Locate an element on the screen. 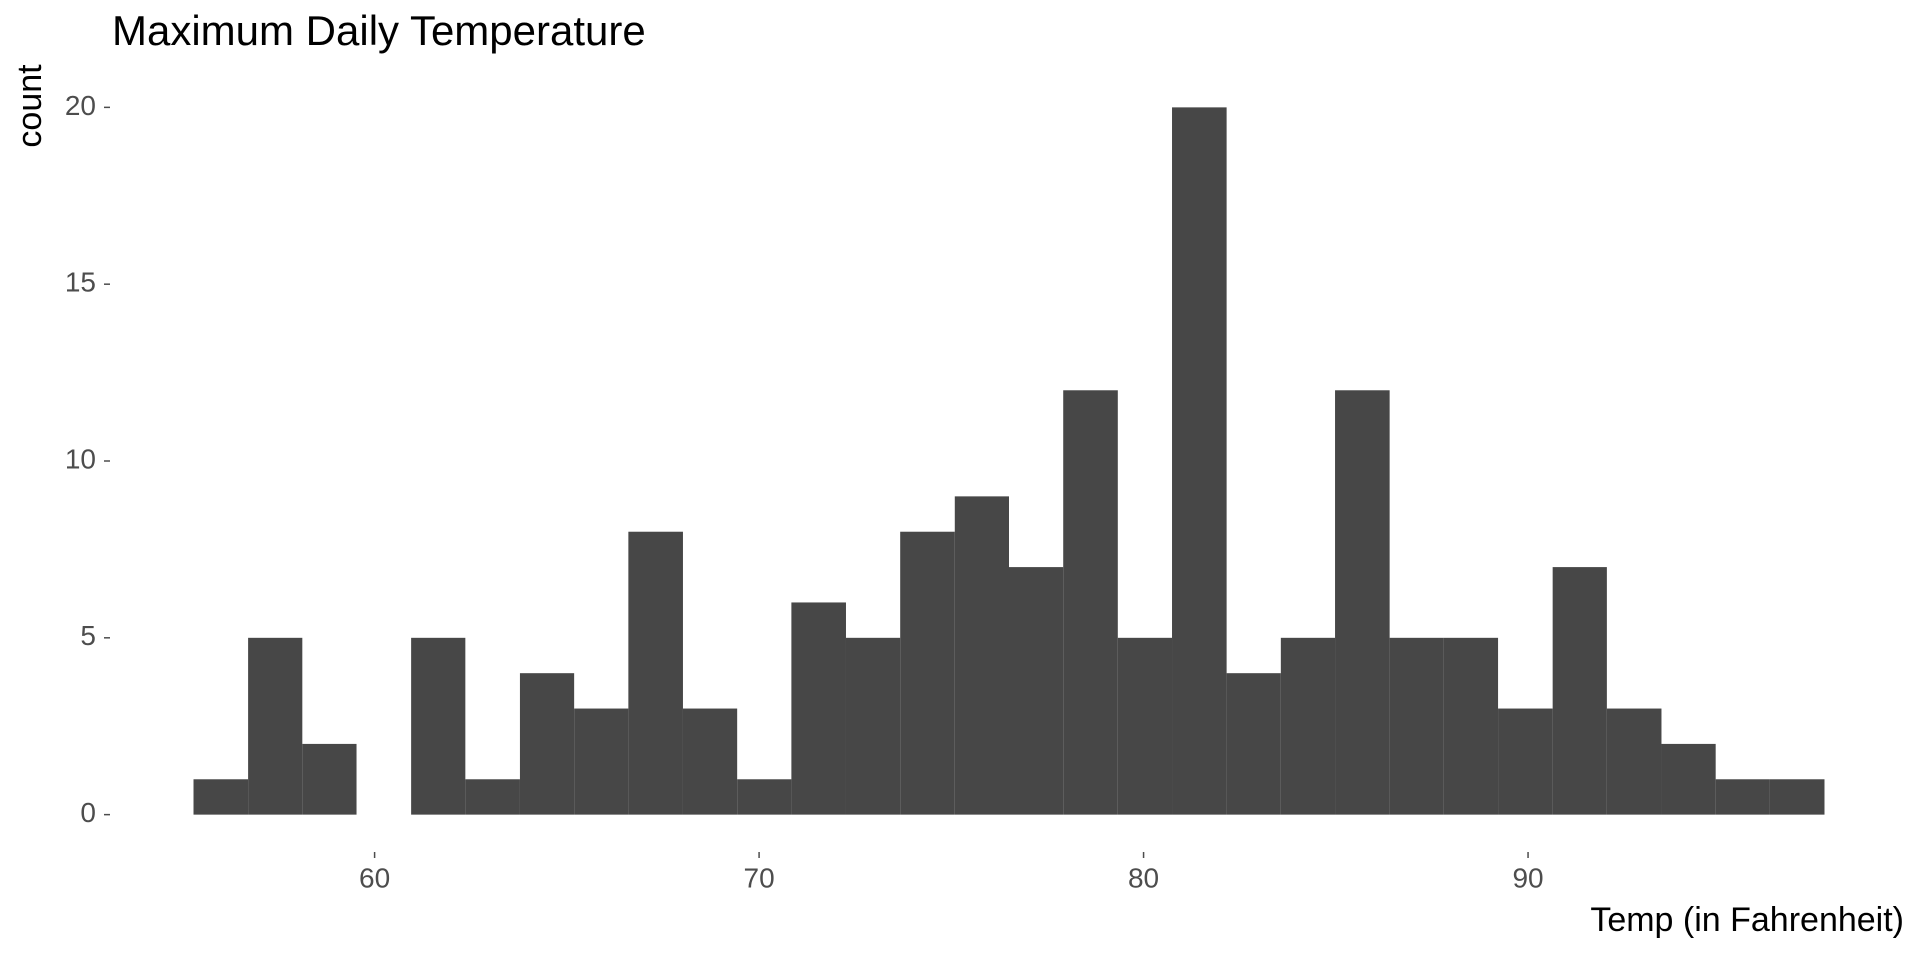  y-tick-label: 5 is located at coordinates (88, 635).